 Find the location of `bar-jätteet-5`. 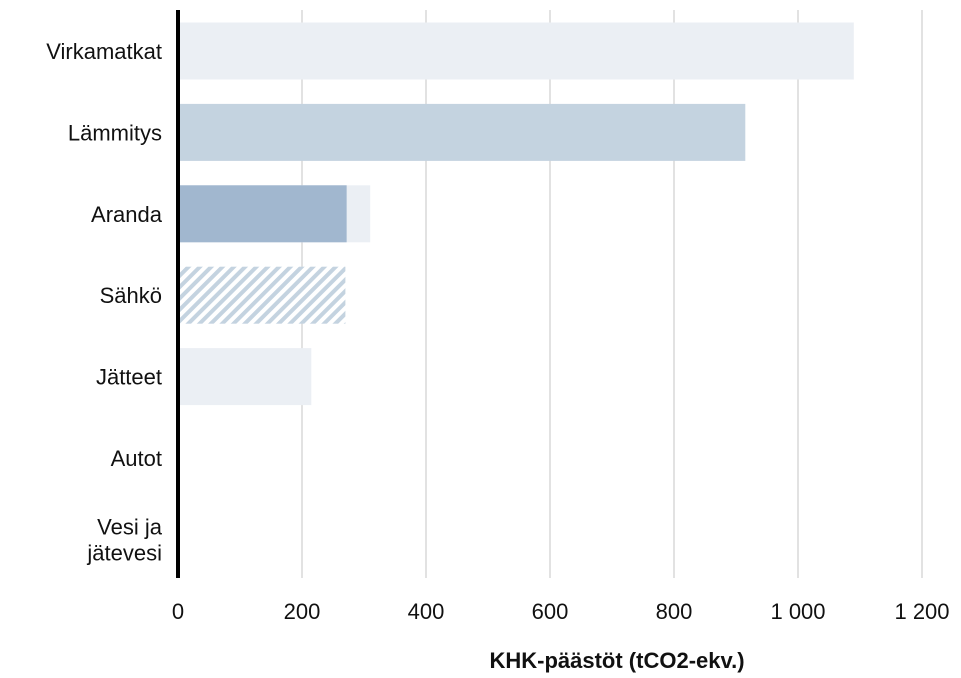

bar-jätteet-5 is located at coordinates (245, 377).